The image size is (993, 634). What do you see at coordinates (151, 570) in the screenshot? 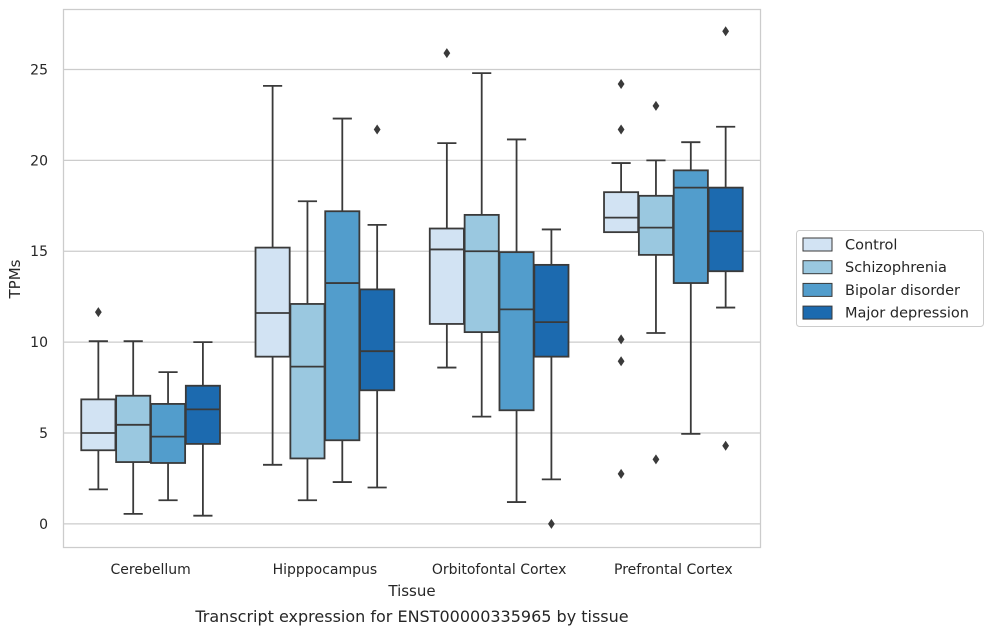
I see `x-tick-label: Cerebellum` at bounding box center [151, 570].